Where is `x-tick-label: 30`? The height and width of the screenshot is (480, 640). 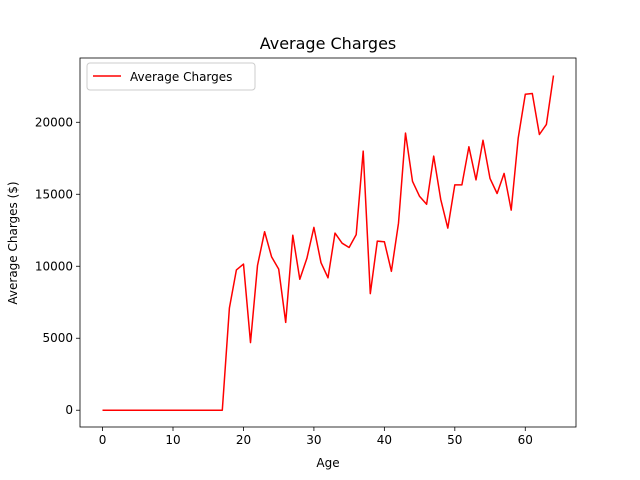
x-tick-label: 30 is located at coordinates (313, 440).